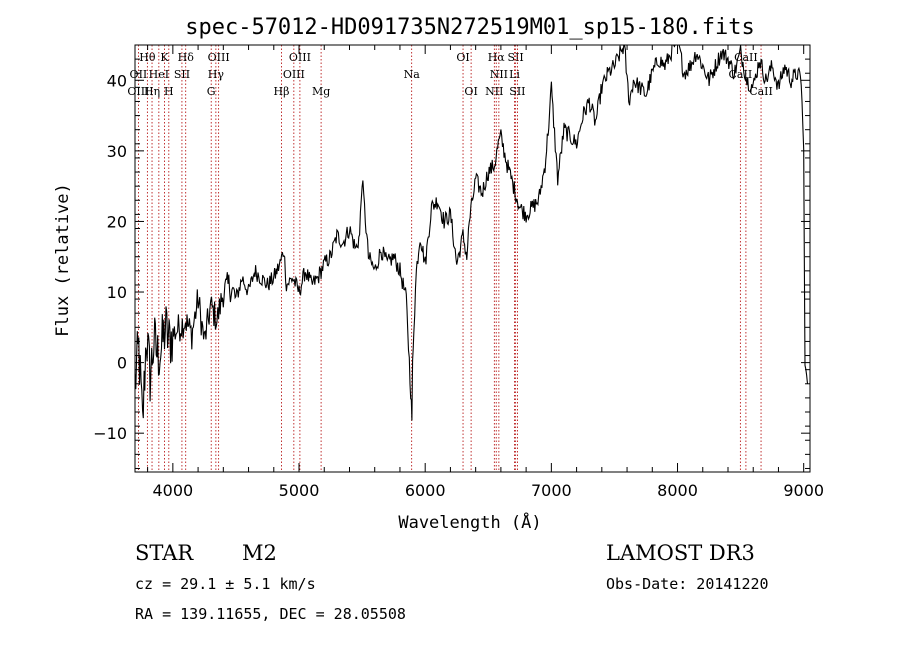 The image size is (900, 649). I want to click on line-marker-label: Hγ, so click(216, 74).